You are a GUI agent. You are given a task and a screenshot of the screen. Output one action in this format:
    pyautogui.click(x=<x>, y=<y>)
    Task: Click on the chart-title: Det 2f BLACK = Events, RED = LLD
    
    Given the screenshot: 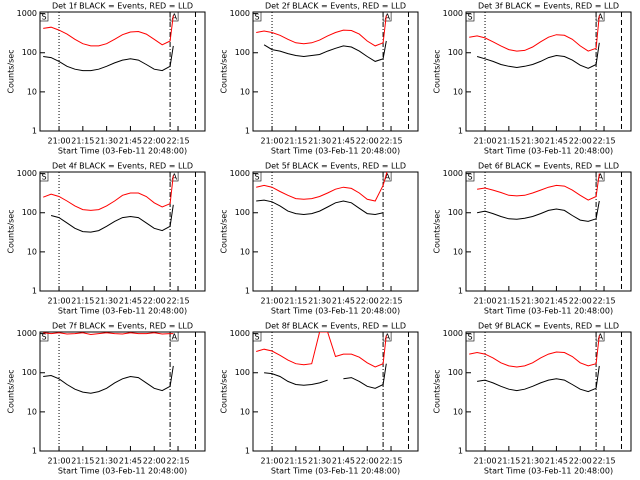 What is the action you would take?
    pyautogui.click(x=335, y=6)
    